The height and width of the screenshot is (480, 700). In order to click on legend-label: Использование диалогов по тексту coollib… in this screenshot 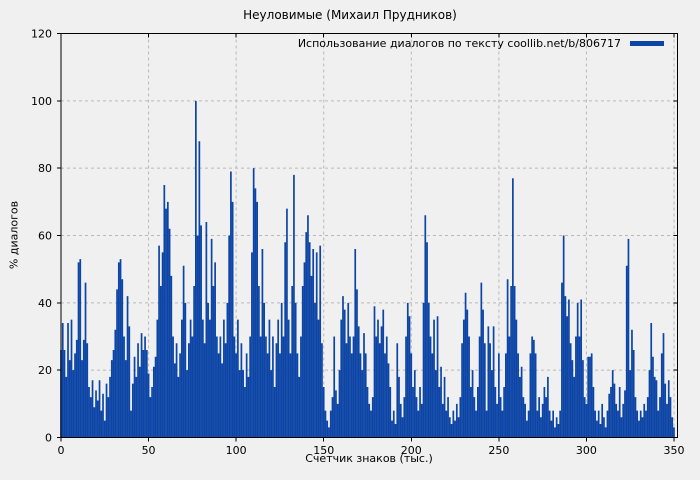, I will do `click(459, 43)`.